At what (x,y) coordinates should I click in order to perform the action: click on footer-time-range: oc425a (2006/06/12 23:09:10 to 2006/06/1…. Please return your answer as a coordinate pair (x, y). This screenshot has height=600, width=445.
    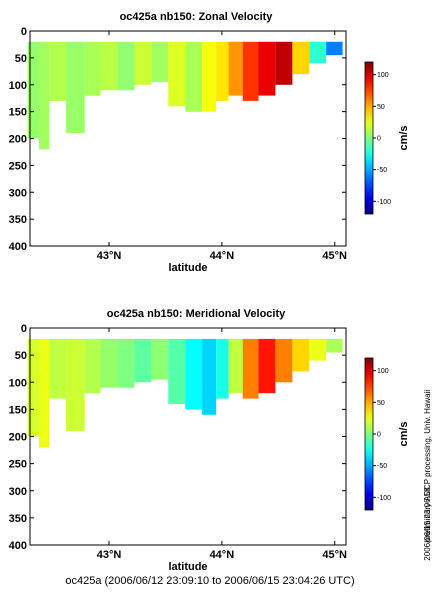
    Looking at the image, I should click on (209, 581).